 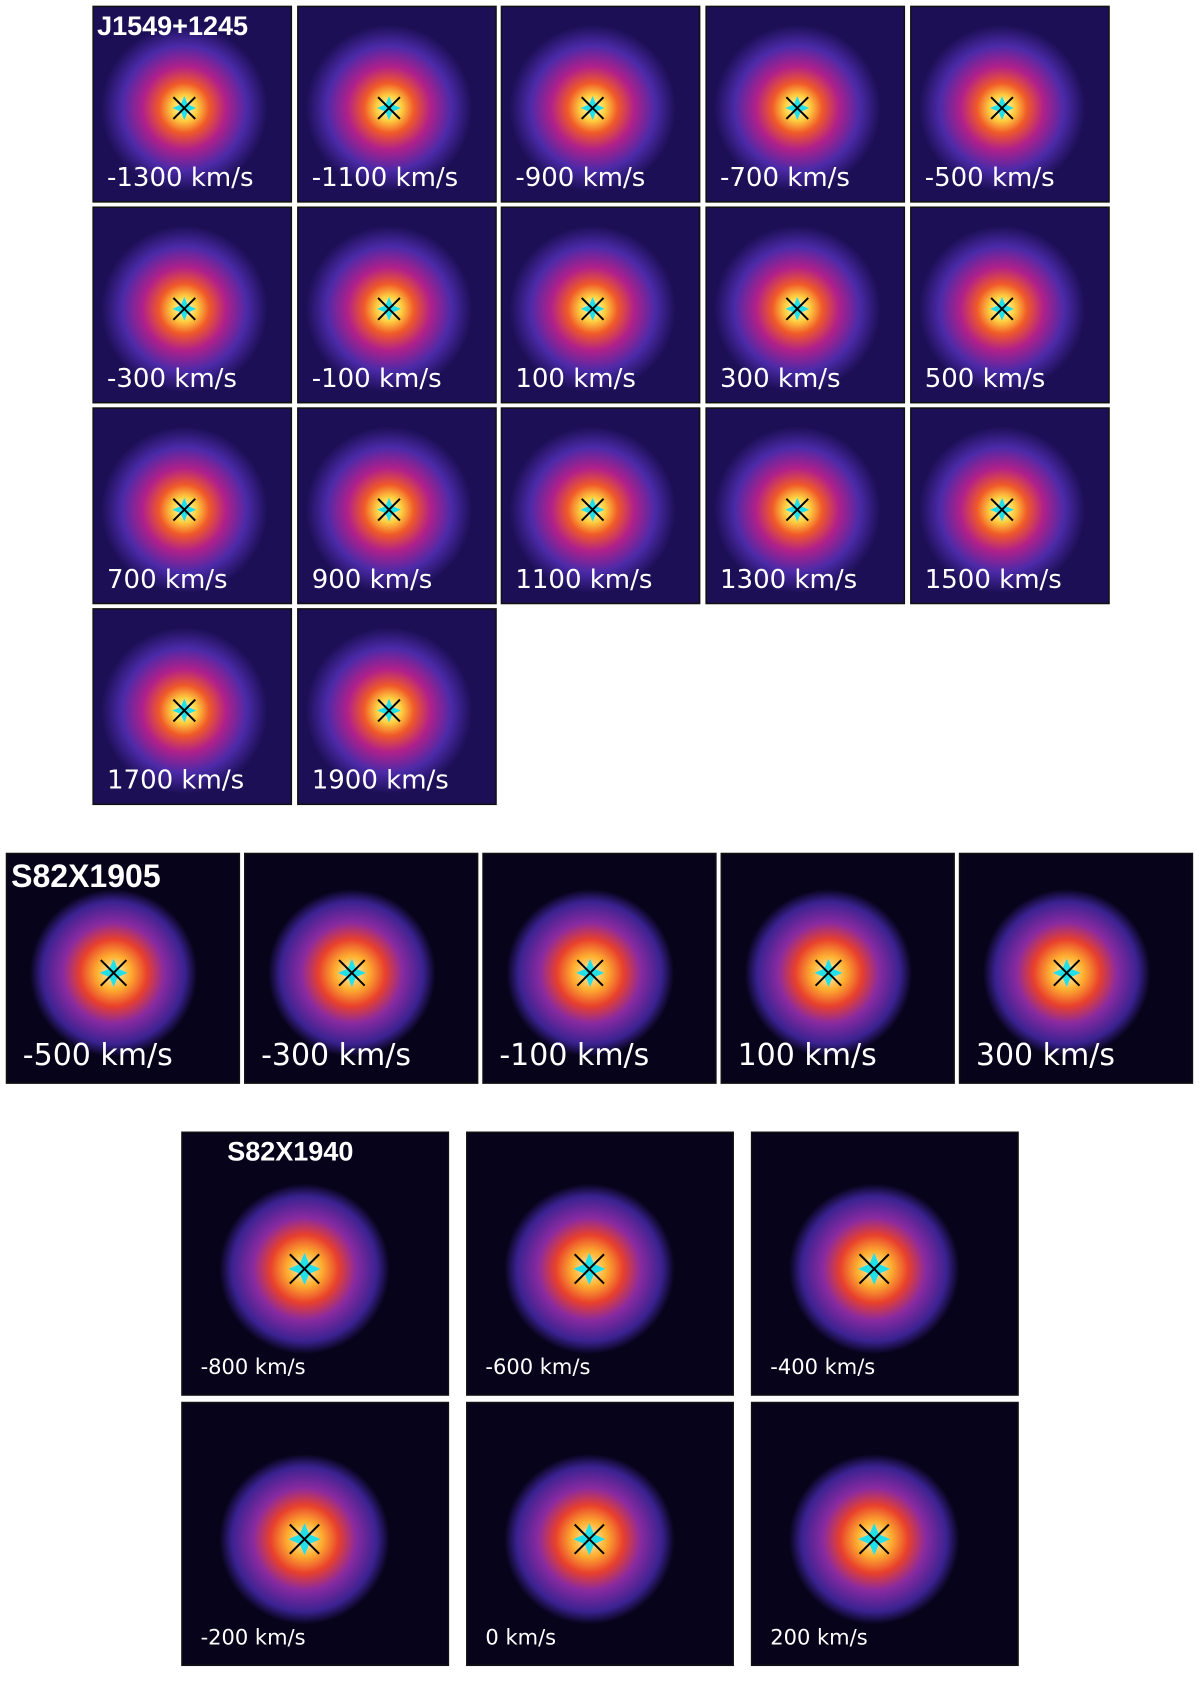 I want to click on channel-map: -400 km/s, so click(x=884, y=1263).